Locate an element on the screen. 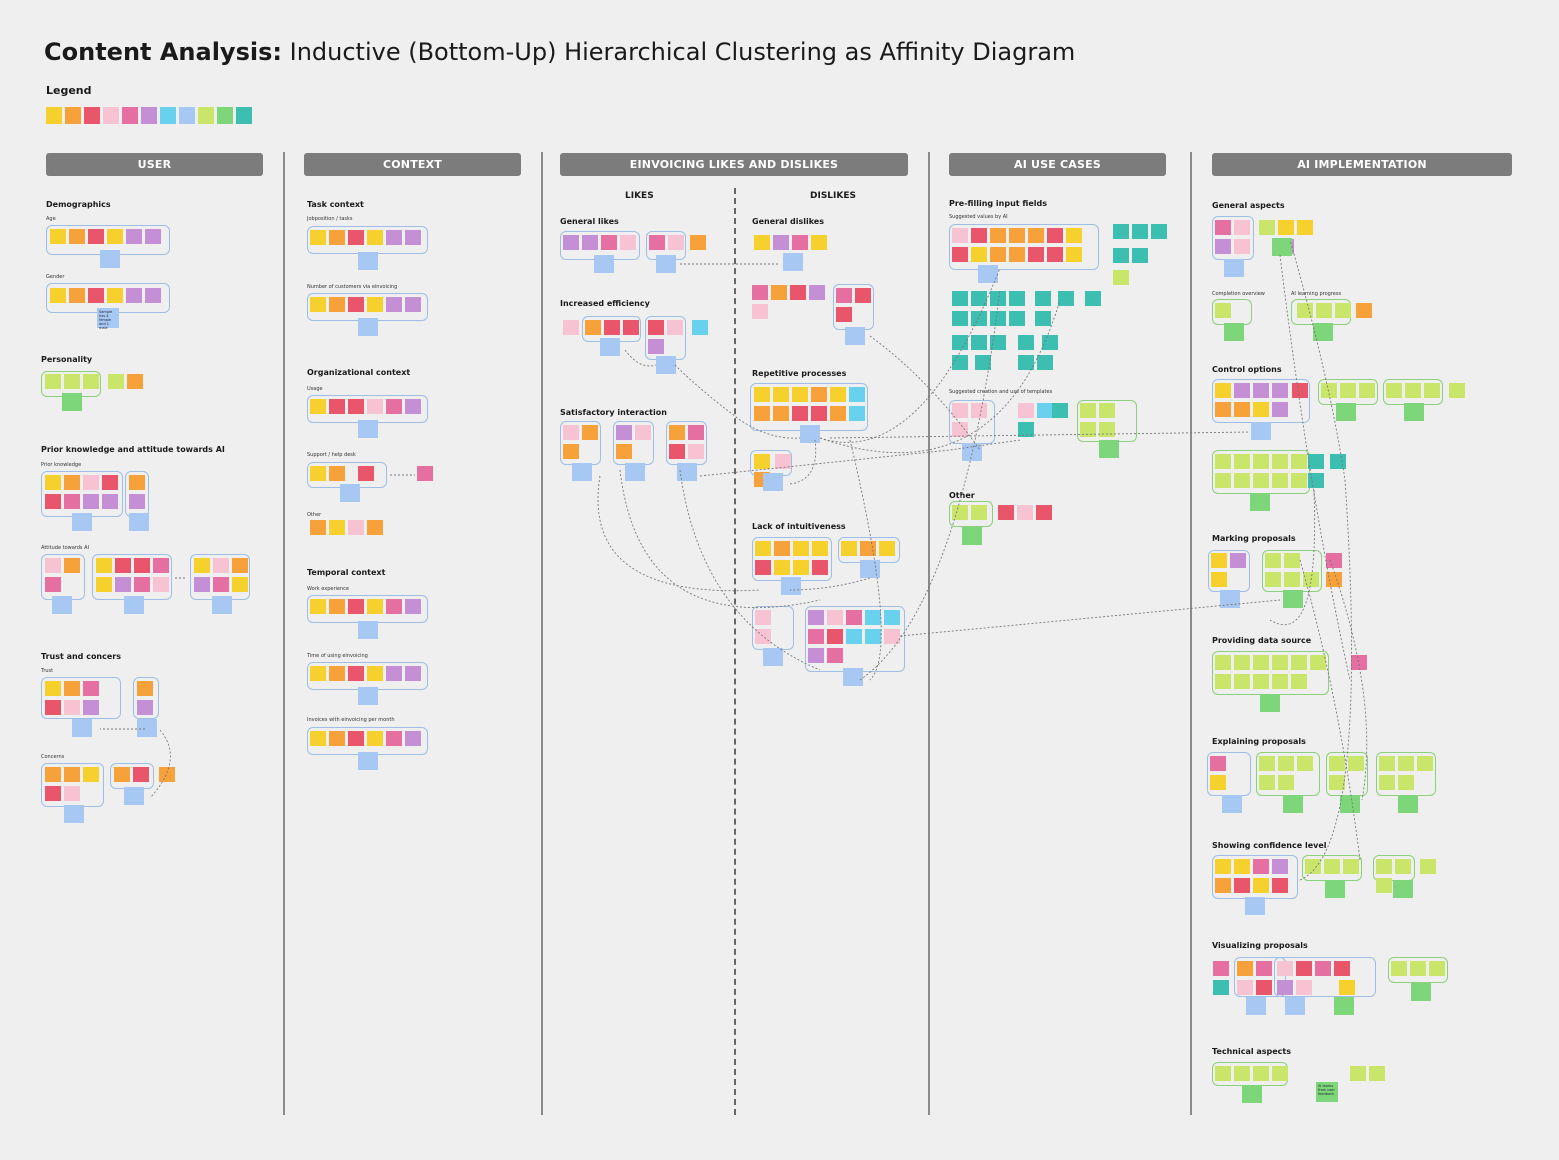 This screenshot has height=1160, width=1559. section-organizational-context: Organizational context is located at coordinates (359, 372).